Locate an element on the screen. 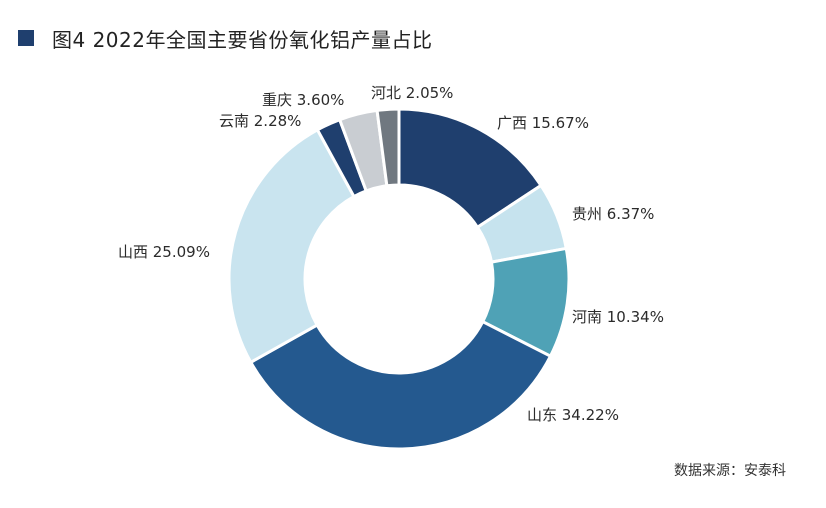 Image resolution: width=826 pixels, height=508 pixels. slice-label-5: 山西 25.09% is located at coordinates (164, 252).